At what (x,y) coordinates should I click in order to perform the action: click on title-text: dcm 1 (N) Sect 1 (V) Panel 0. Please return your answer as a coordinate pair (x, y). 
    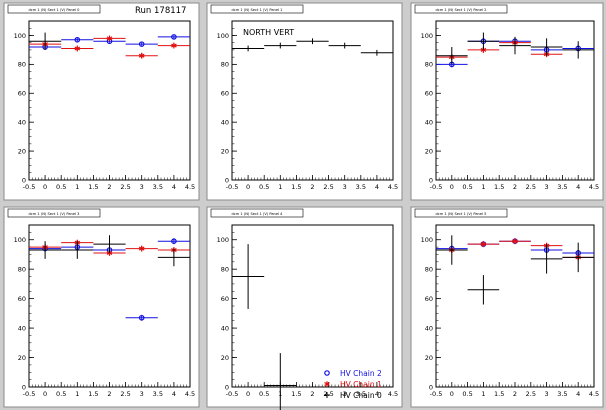
    Looking at the image, I should click on (55, 10).